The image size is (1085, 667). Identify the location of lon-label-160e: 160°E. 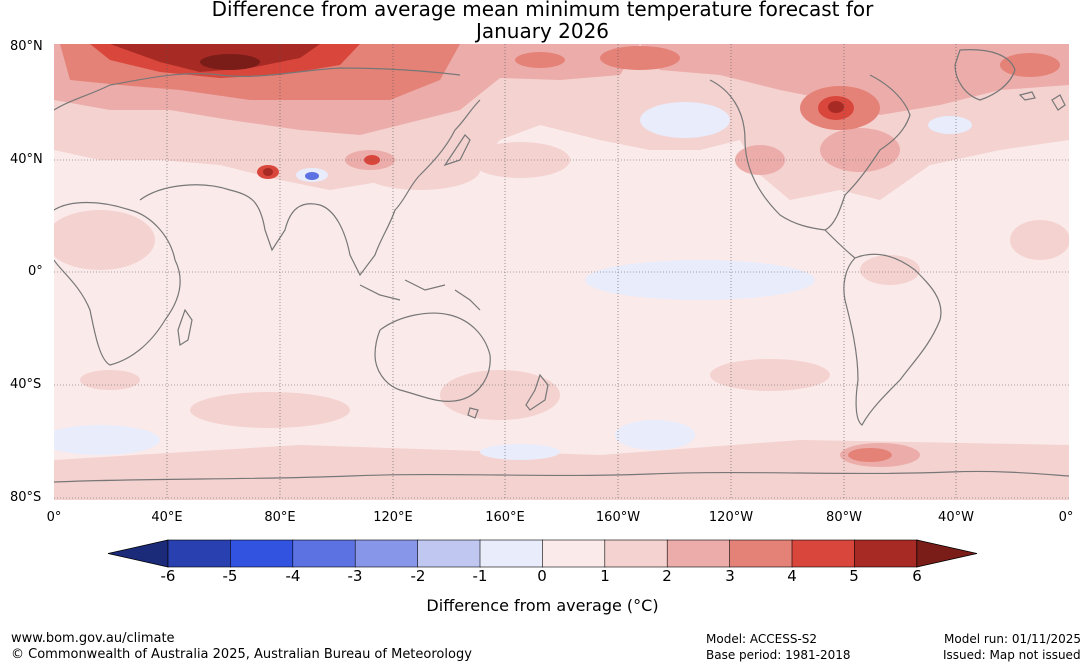
(505, 517).